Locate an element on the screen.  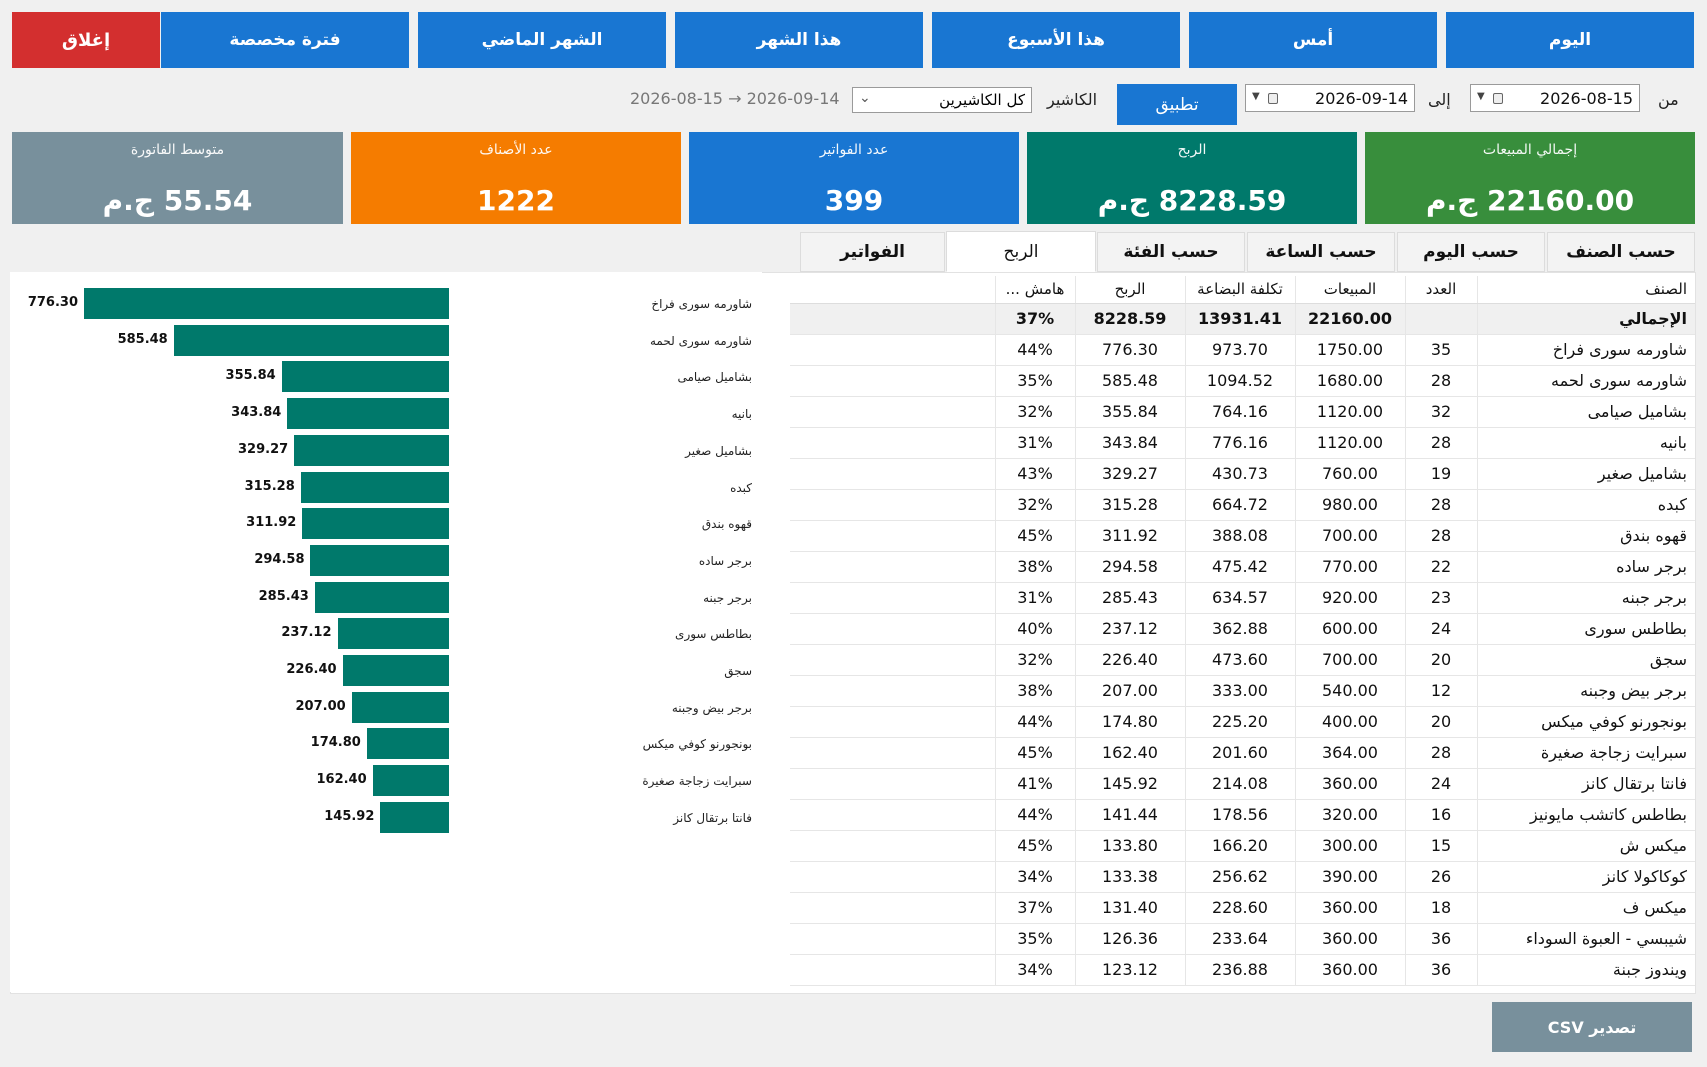
range-this-month-button: هذا الشهر is located at coordinates (799, 40).